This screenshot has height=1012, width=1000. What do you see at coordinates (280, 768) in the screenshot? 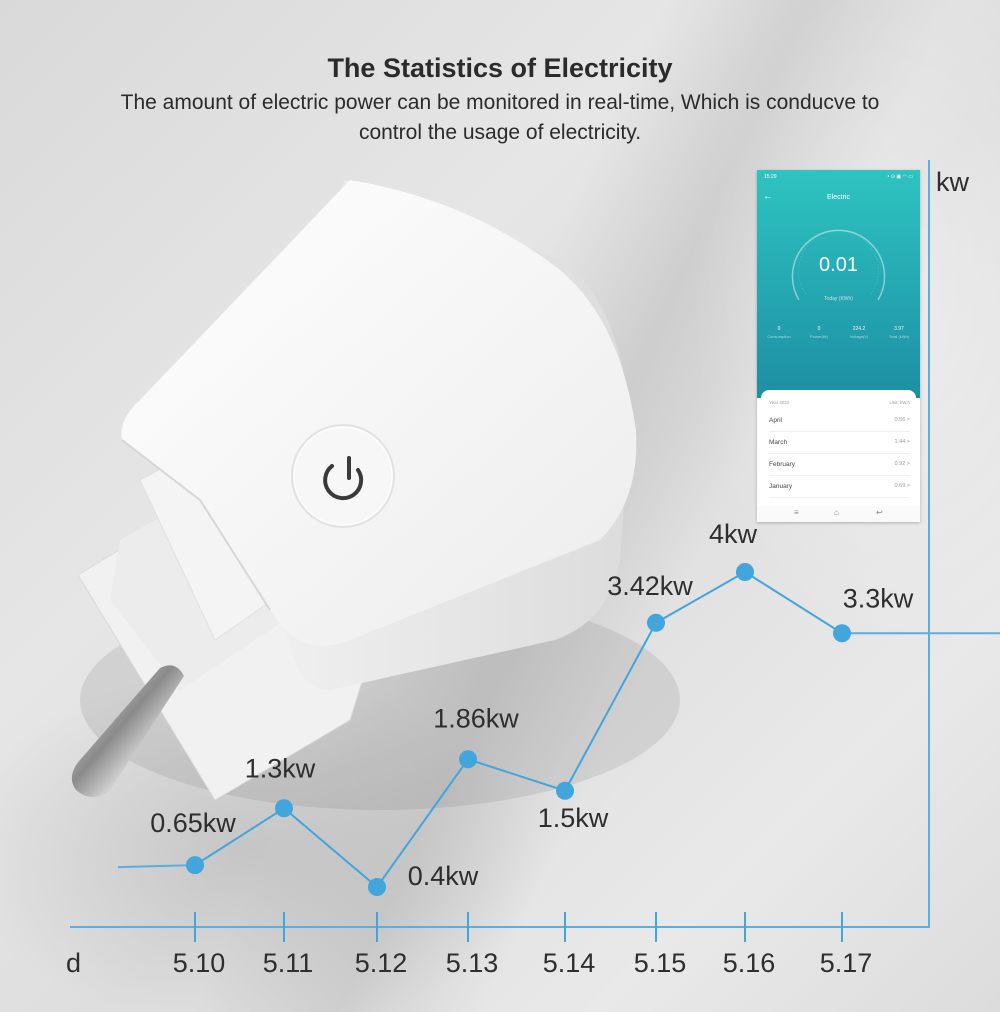
I see `data-label: 1.3kw` at bounding box center [280, 768].